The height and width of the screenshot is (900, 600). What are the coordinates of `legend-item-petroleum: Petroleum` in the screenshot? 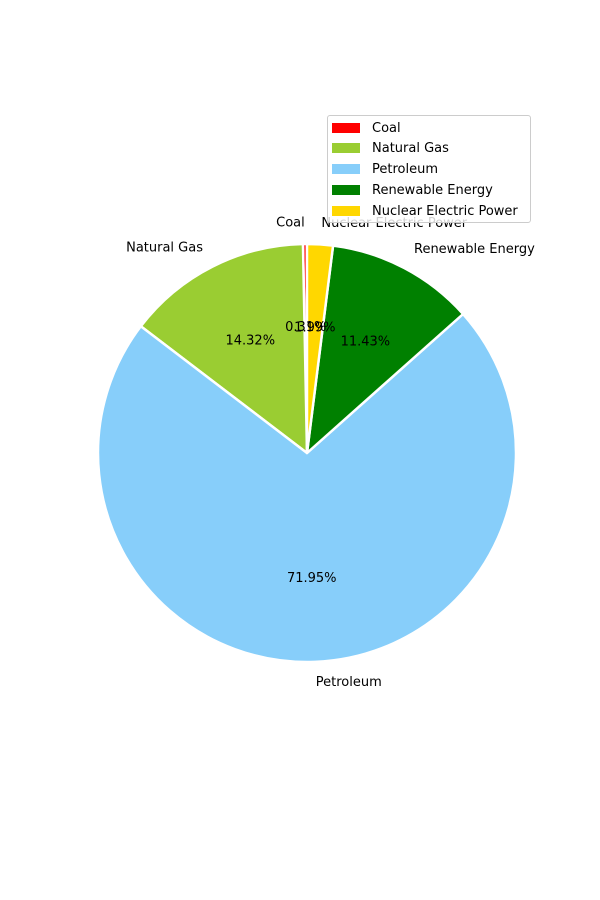 It's located at (385, 169).